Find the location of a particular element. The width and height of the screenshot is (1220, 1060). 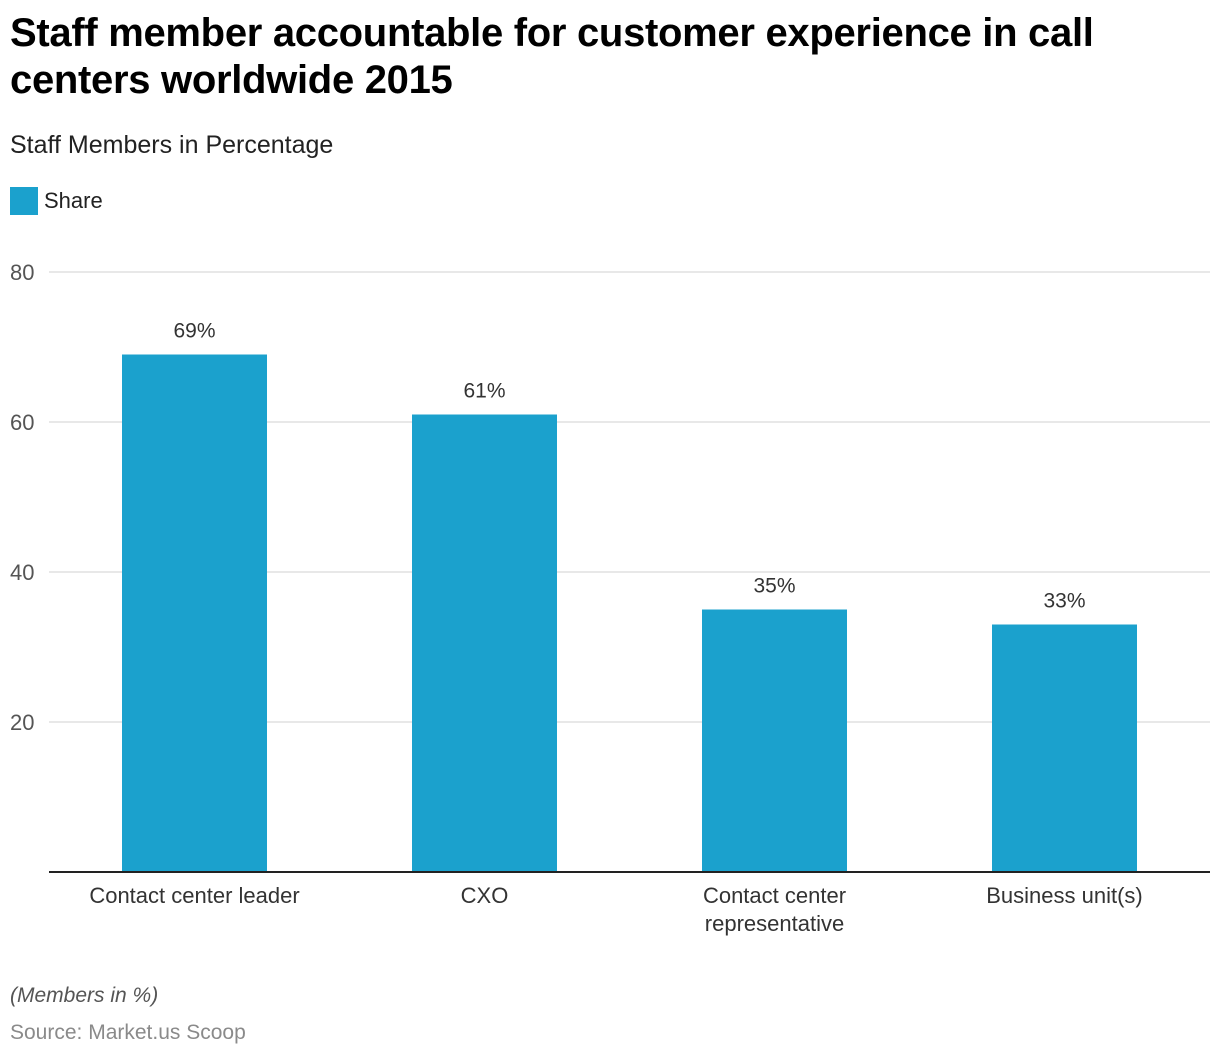

legend-label-share: Share is located at coordinates (73, 200).